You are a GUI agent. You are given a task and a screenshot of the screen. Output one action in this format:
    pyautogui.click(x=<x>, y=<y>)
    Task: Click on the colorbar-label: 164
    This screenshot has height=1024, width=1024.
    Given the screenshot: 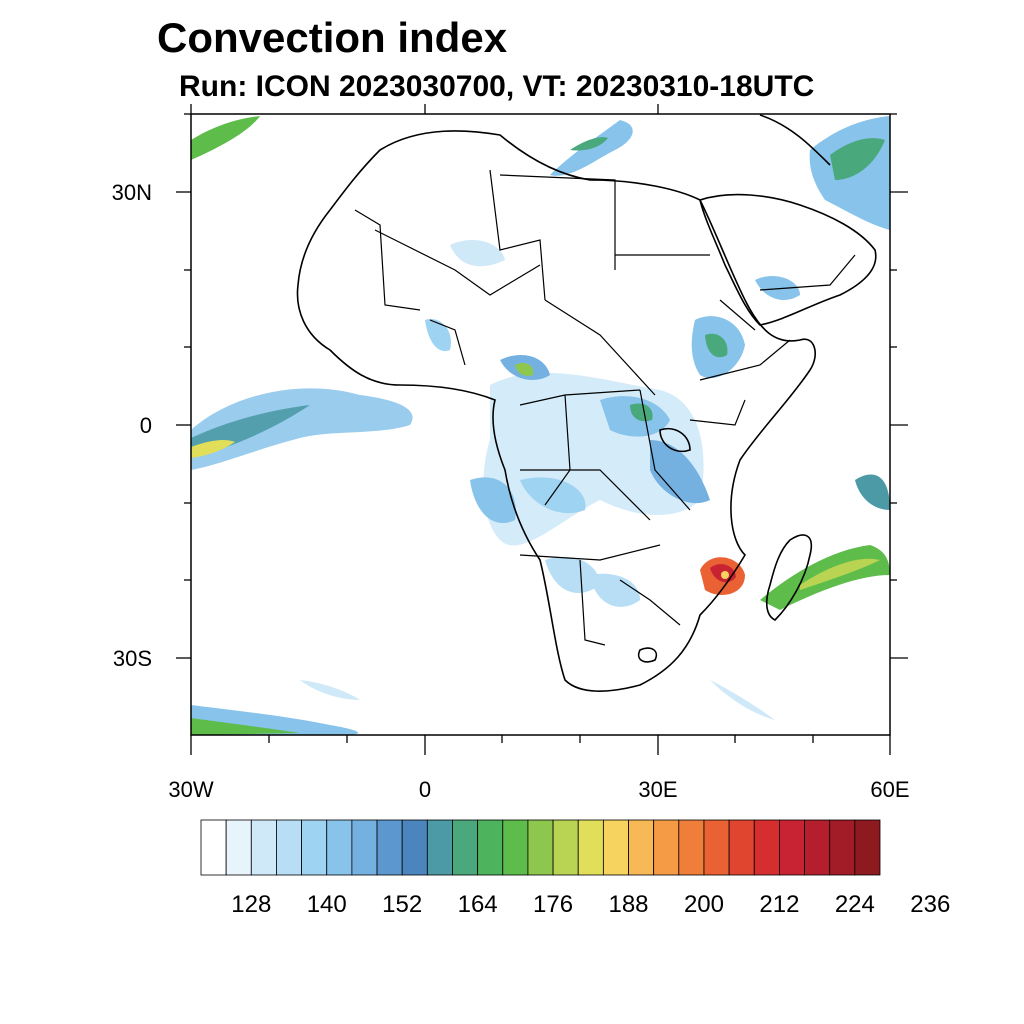 What is the action you would take?
    pyautogui.click(x=478, y=904)
    